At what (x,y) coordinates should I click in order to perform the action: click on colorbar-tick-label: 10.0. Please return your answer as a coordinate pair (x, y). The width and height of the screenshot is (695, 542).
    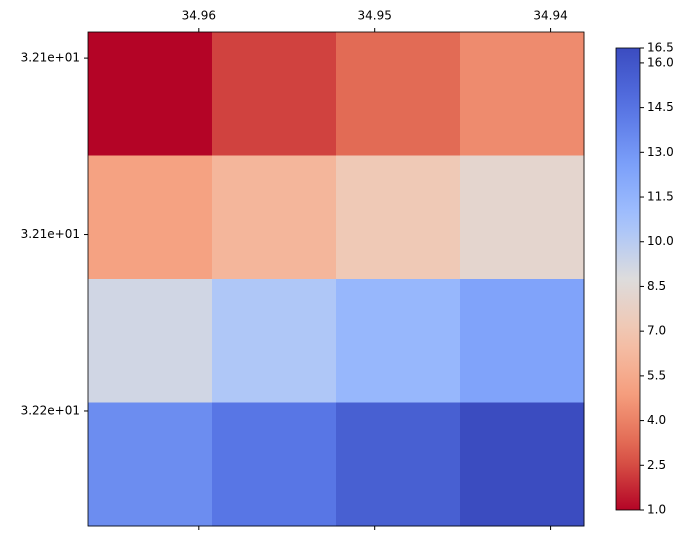
    Looking at the image, I should click on (660, 241).